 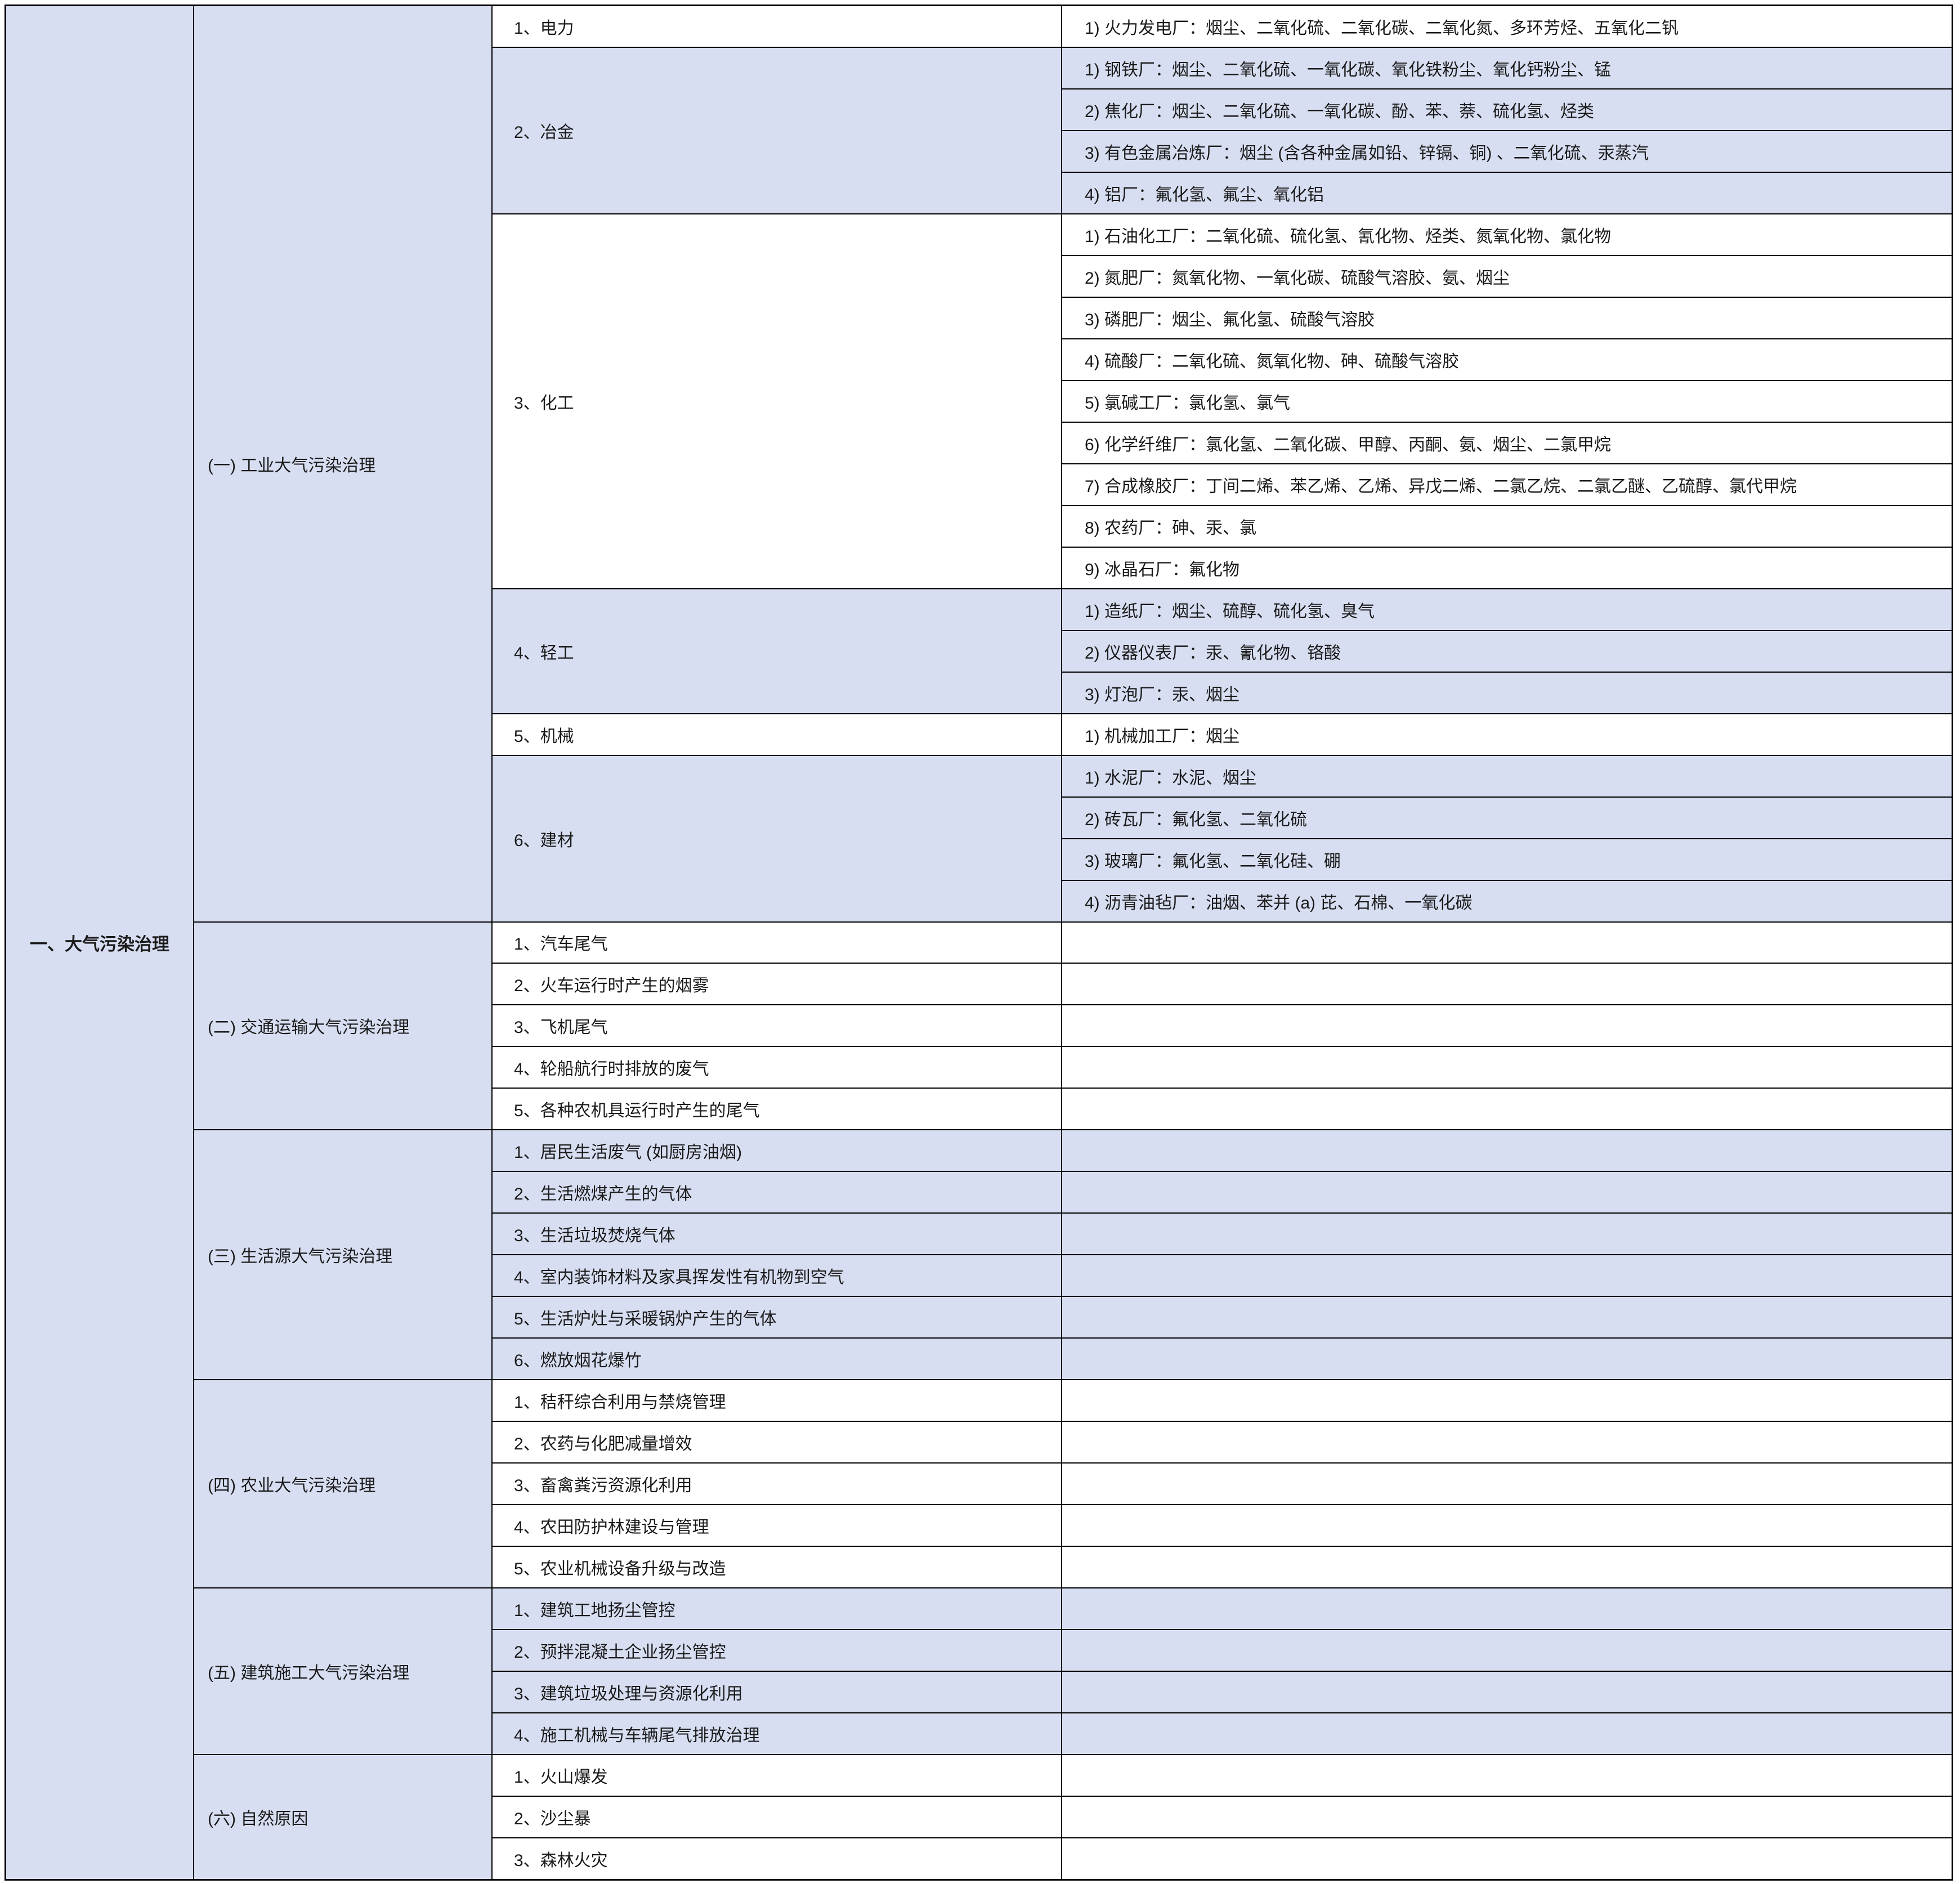 What do you see at coordinates (777, 1650) in the screenshot?
I see `subcategory-cell: 2、预拌混凝土企业扬尘管控` at bounding box center [777, 1650].